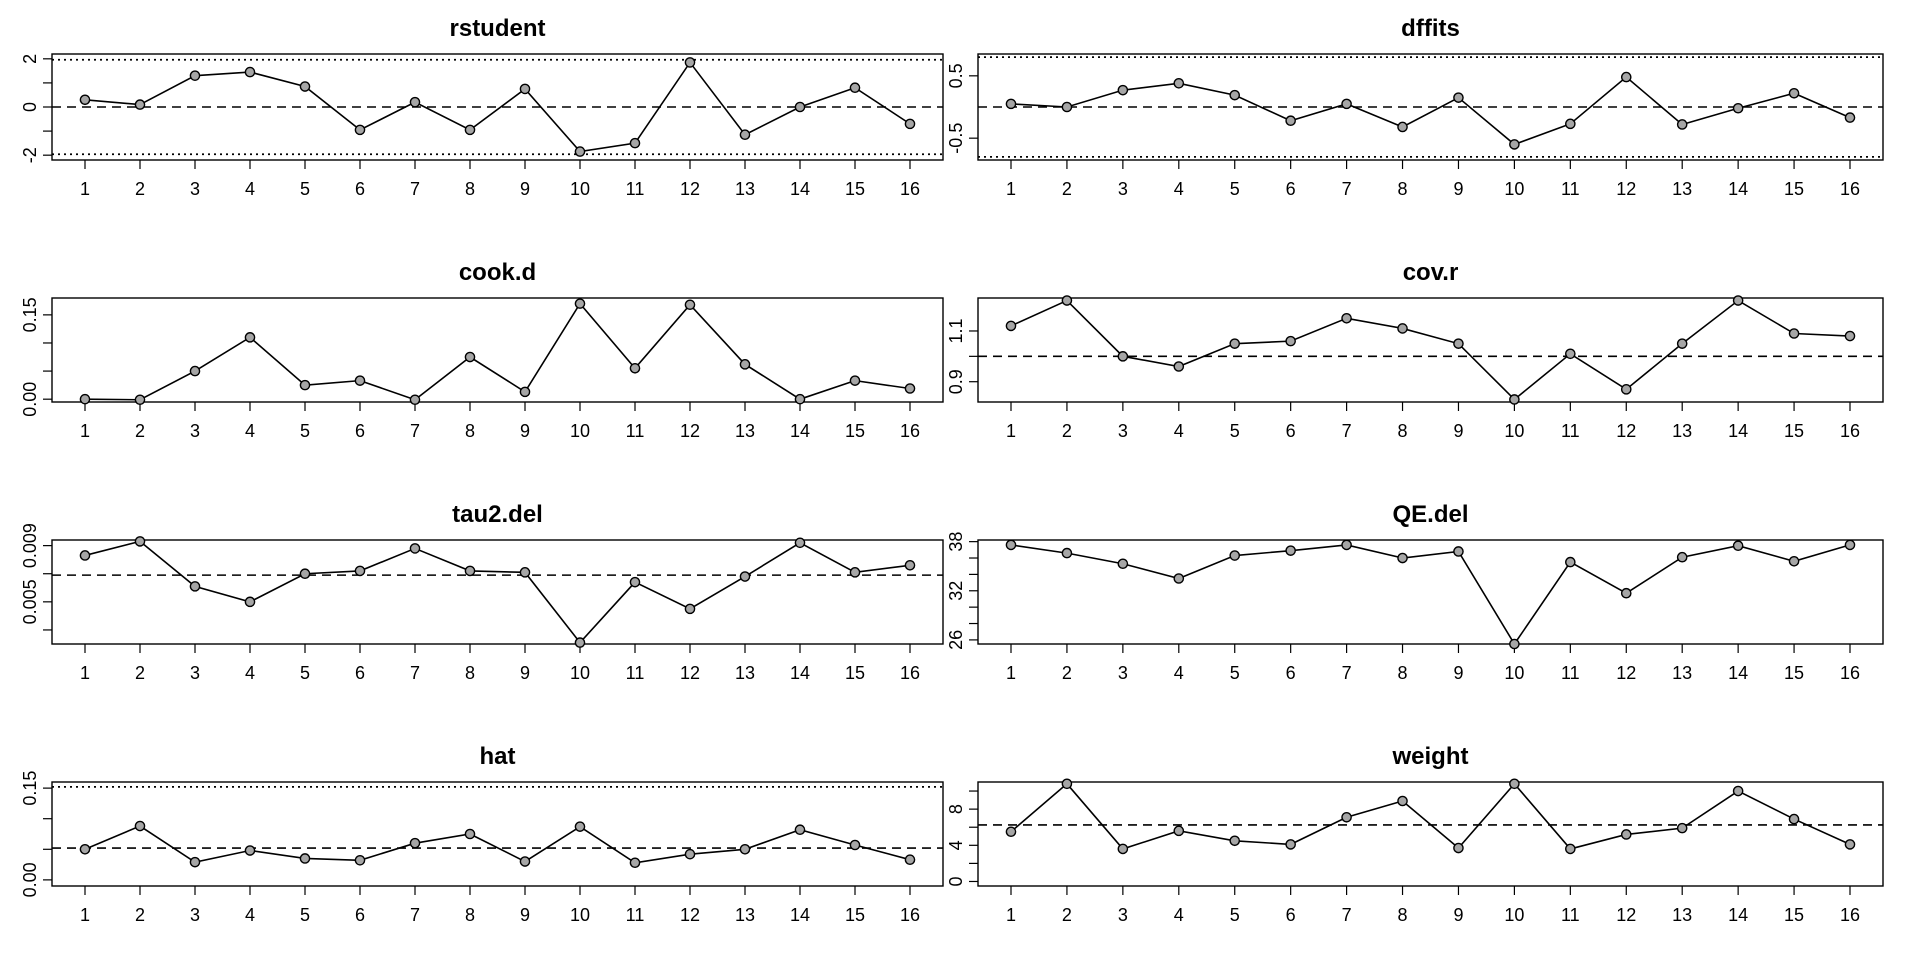 The width and height of the screenshot is (1920, 960). Describe the element at coordinates (956, 542) in the screenshot. I see `y-tick-label: 38` at that location.